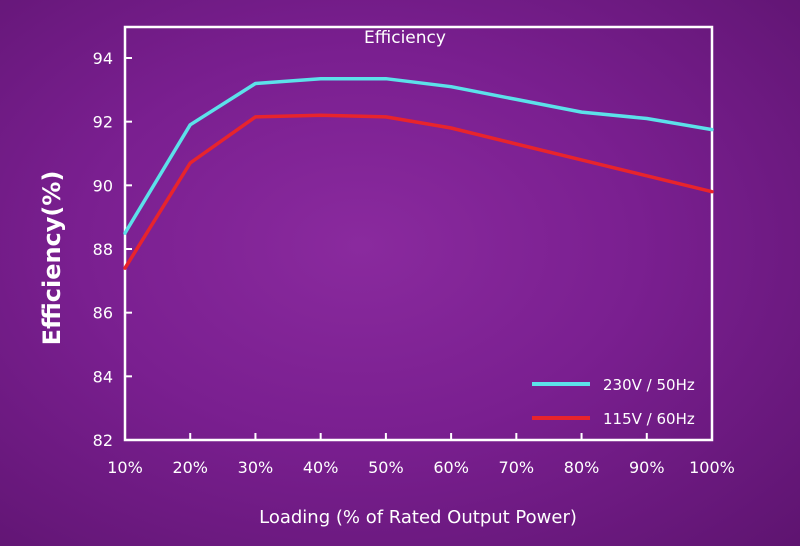 Image resolution: width=800 pixels, height=546 pixels. Describe the element at coordinates (582, 467) in the screenshot. I see `x-tick-label: 80%` at that location.